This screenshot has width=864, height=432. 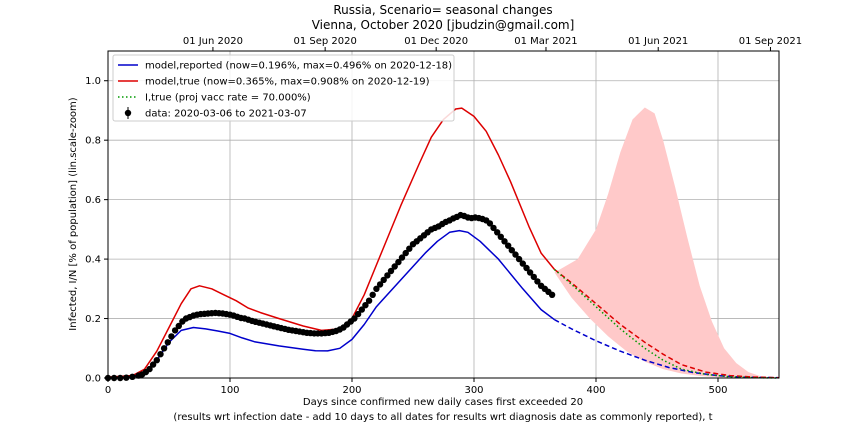 I want to click on top-tick-label: 01 Sep 2021, so click(x=770, y=41).